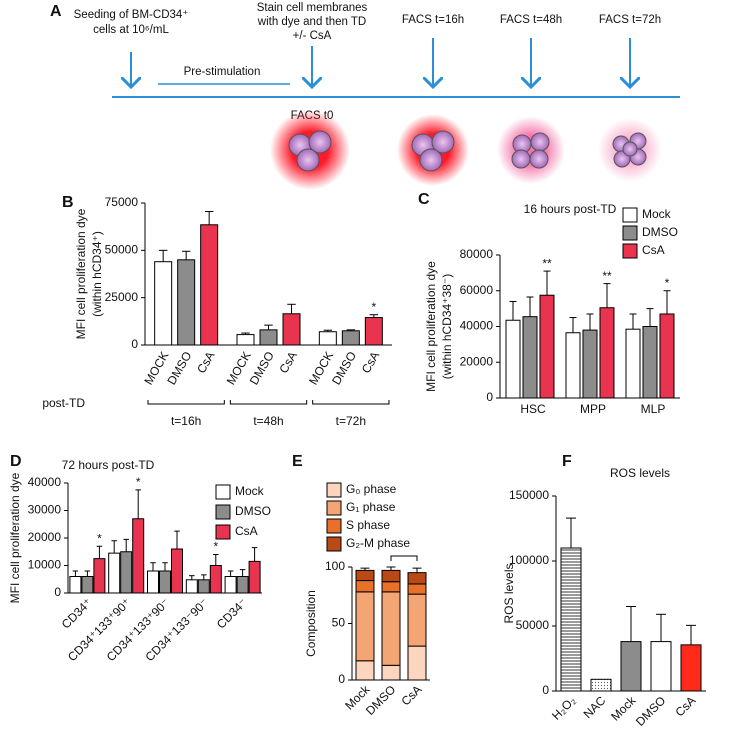 The image size is (741, 737). I want to click on panel-label: C, so click(424, 199).